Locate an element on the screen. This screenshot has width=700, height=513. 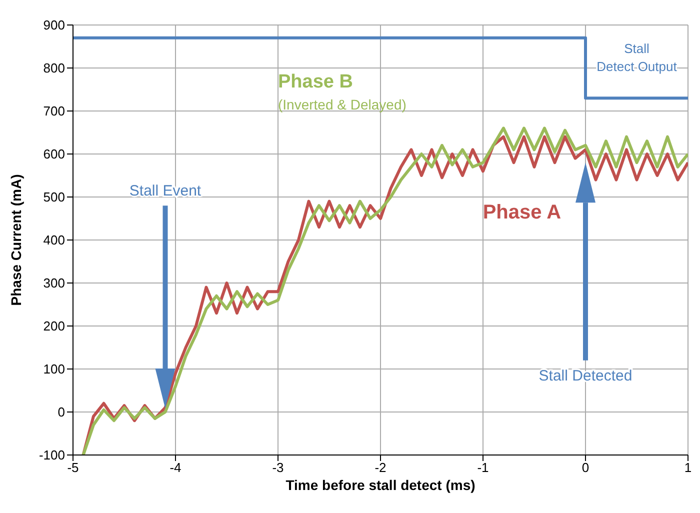
text: Phase B is located at coordinates (315, 81).